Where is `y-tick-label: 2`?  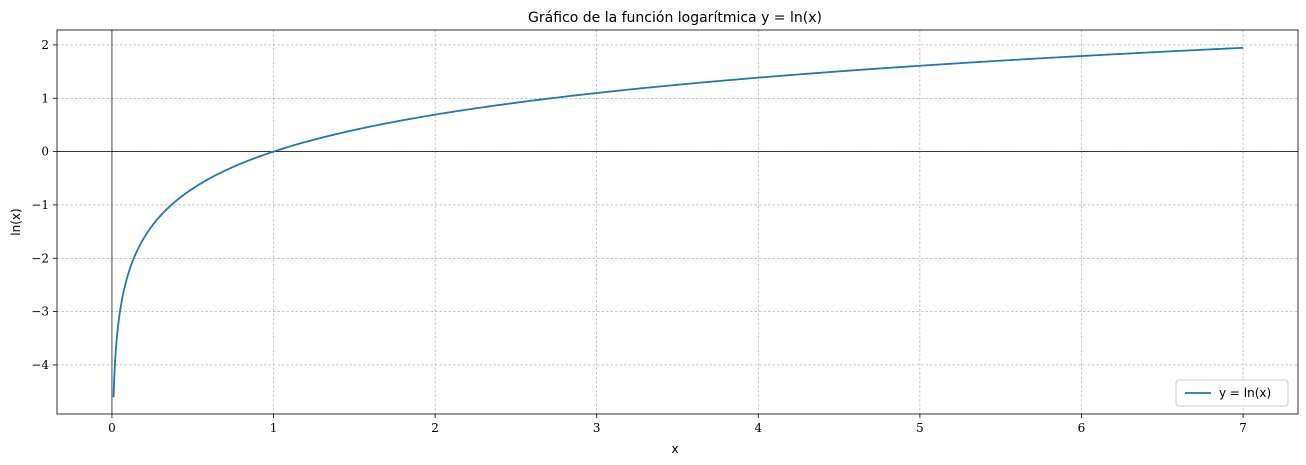
y-tick-label: 2 is located at coordinates (45, 45).